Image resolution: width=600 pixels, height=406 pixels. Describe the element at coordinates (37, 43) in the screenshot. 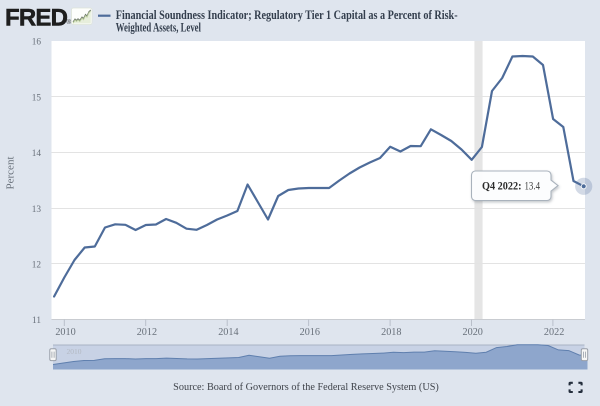

I see `svg-text: 16` at that location.